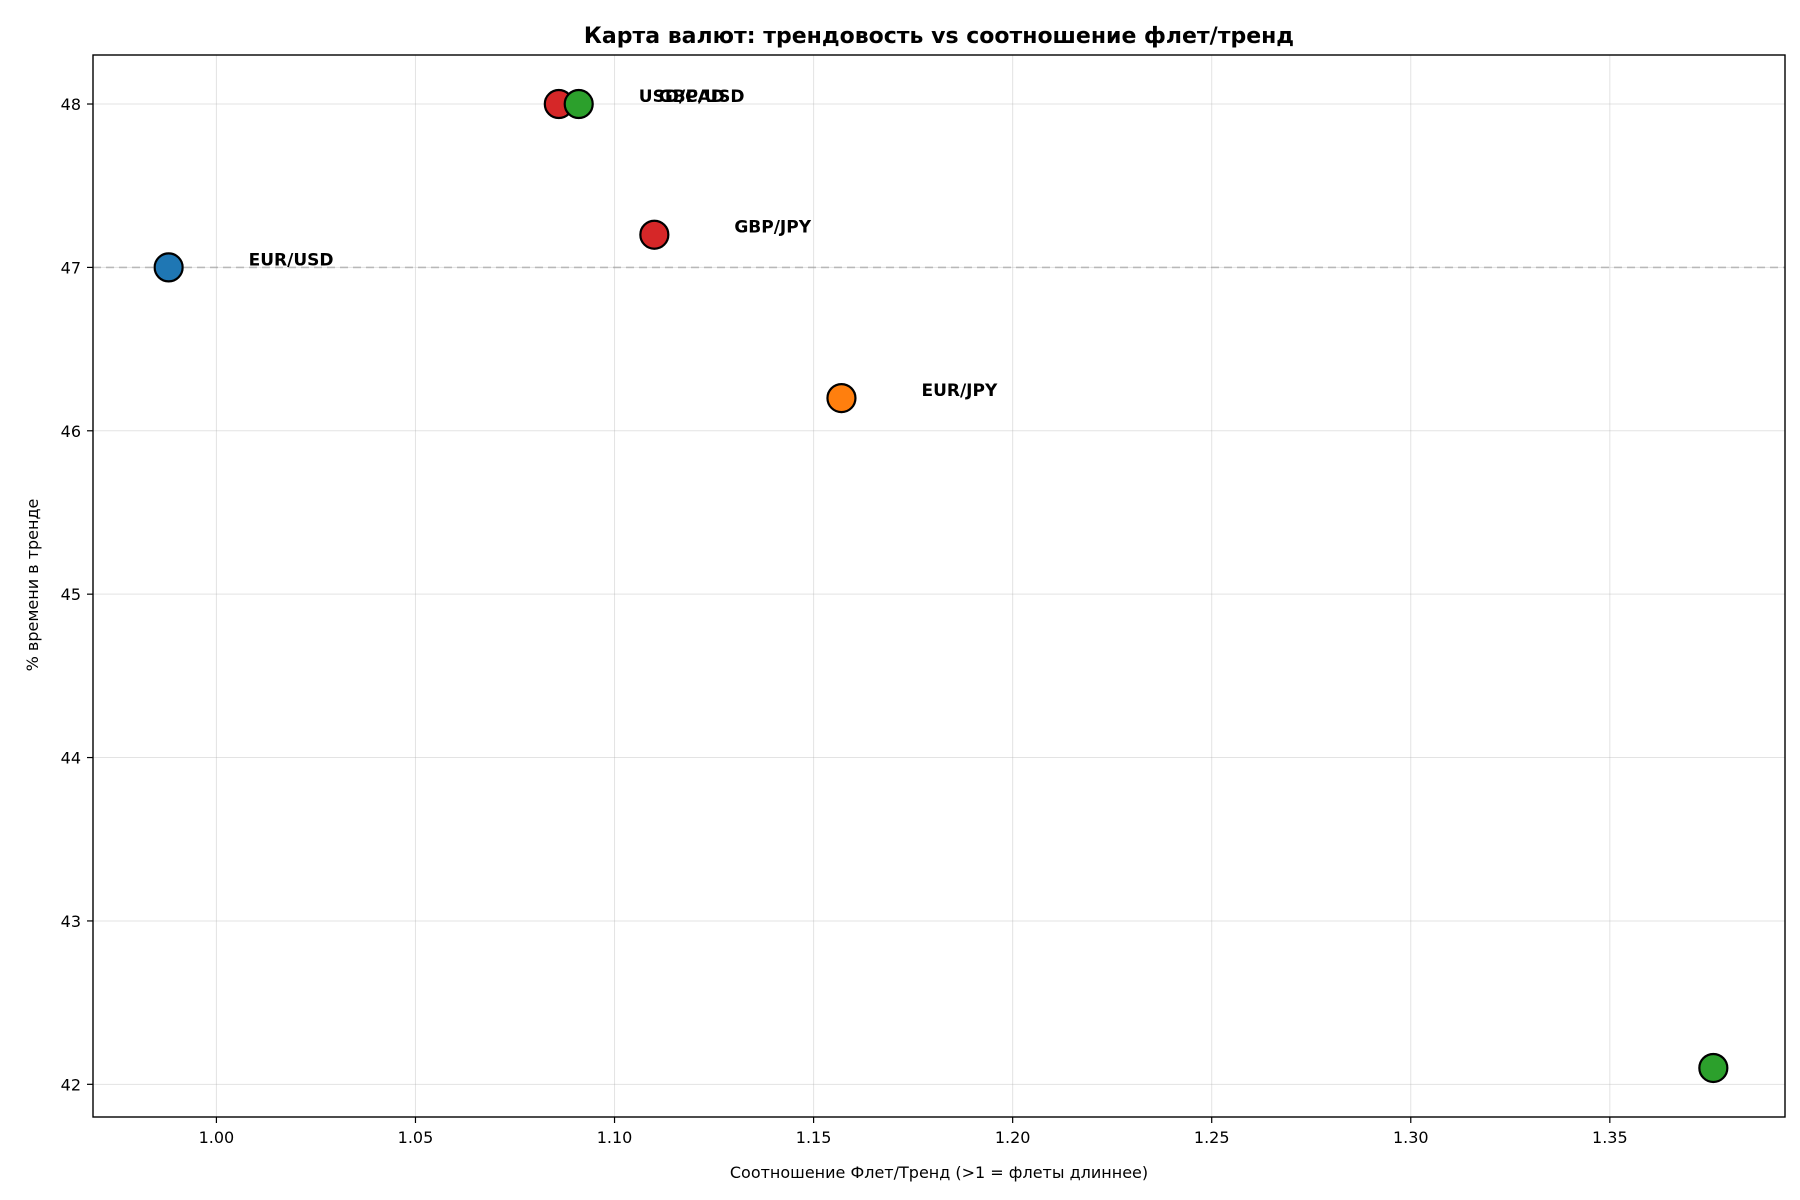 This screenshot has width=1800, height=1200. I want to click on y-tick-label: 42, so click(71, 1084).